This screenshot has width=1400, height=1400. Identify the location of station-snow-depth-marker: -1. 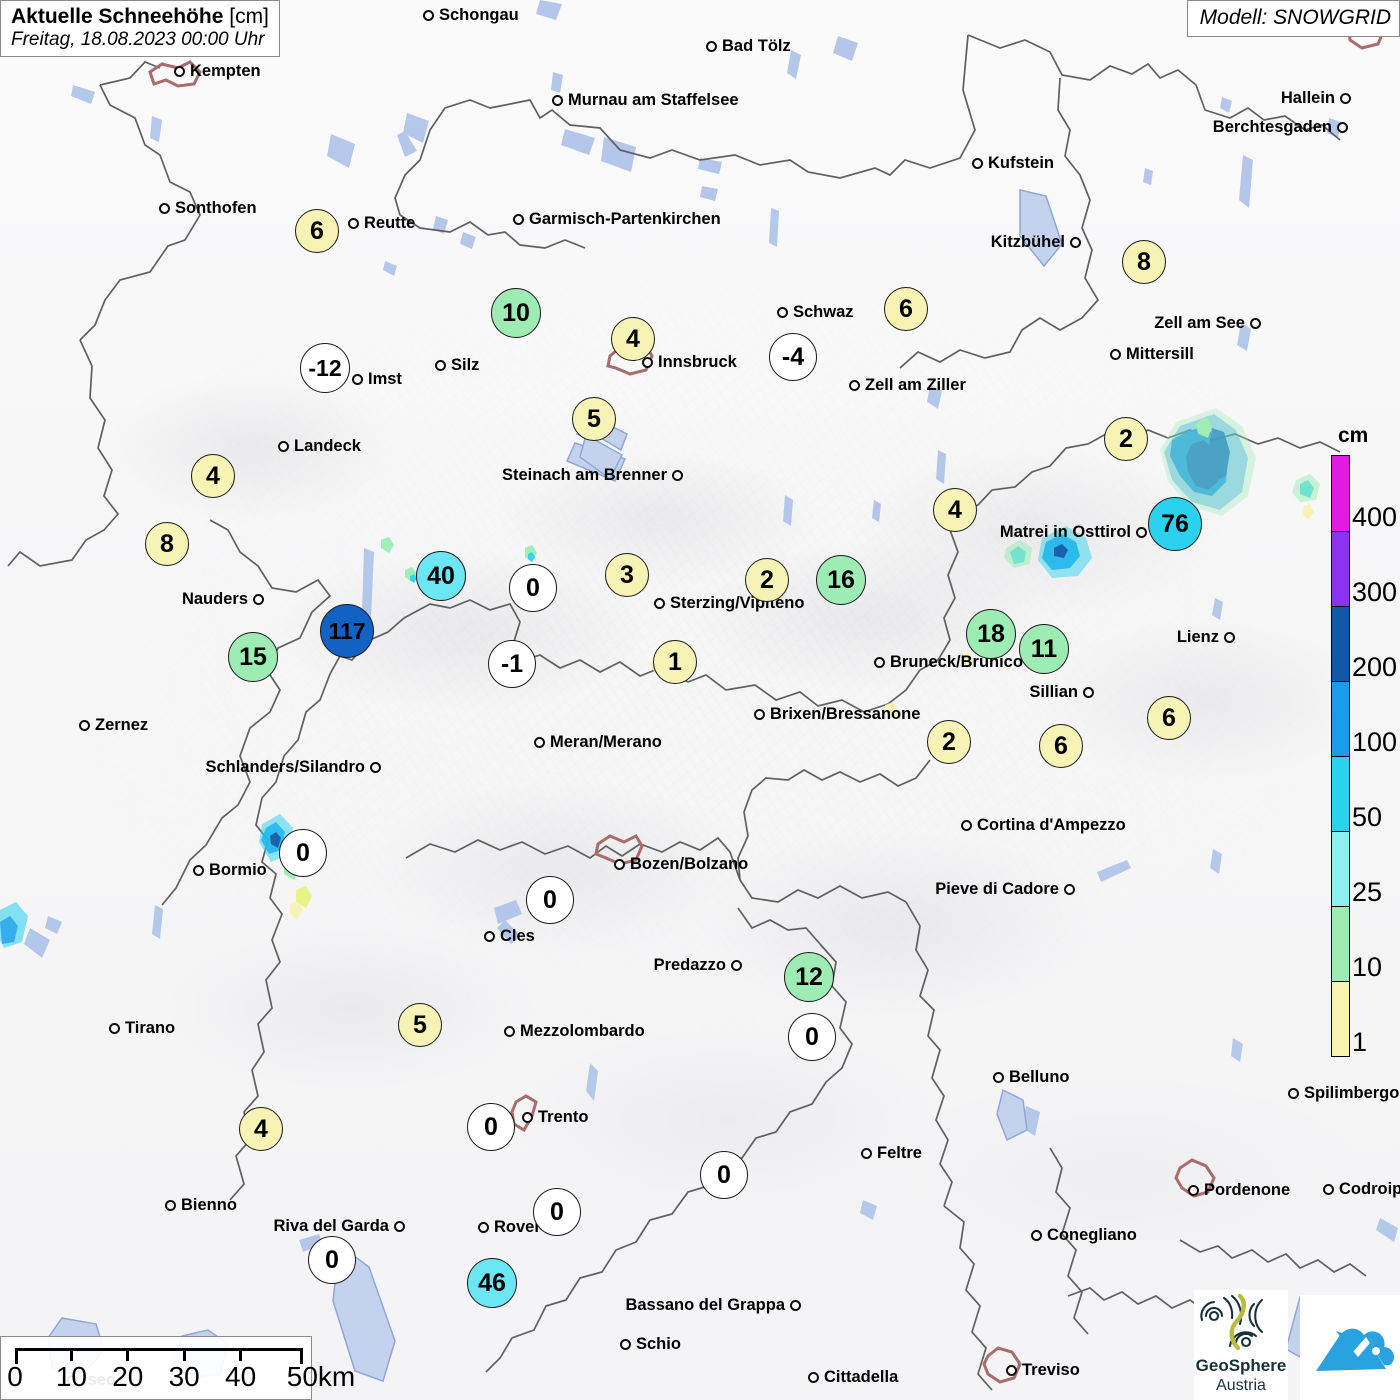
(512, 664).